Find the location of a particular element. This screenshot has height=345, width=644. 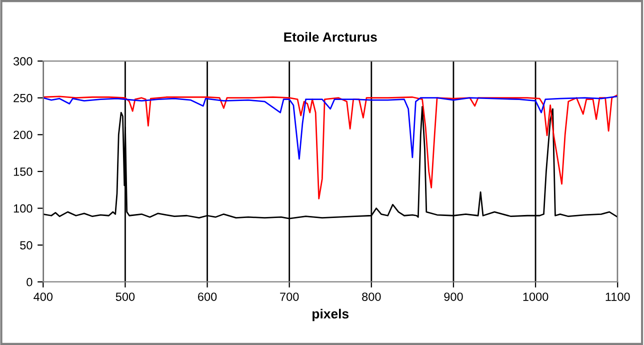

y-tick-label: 0 is located at coordinates (29, 282).